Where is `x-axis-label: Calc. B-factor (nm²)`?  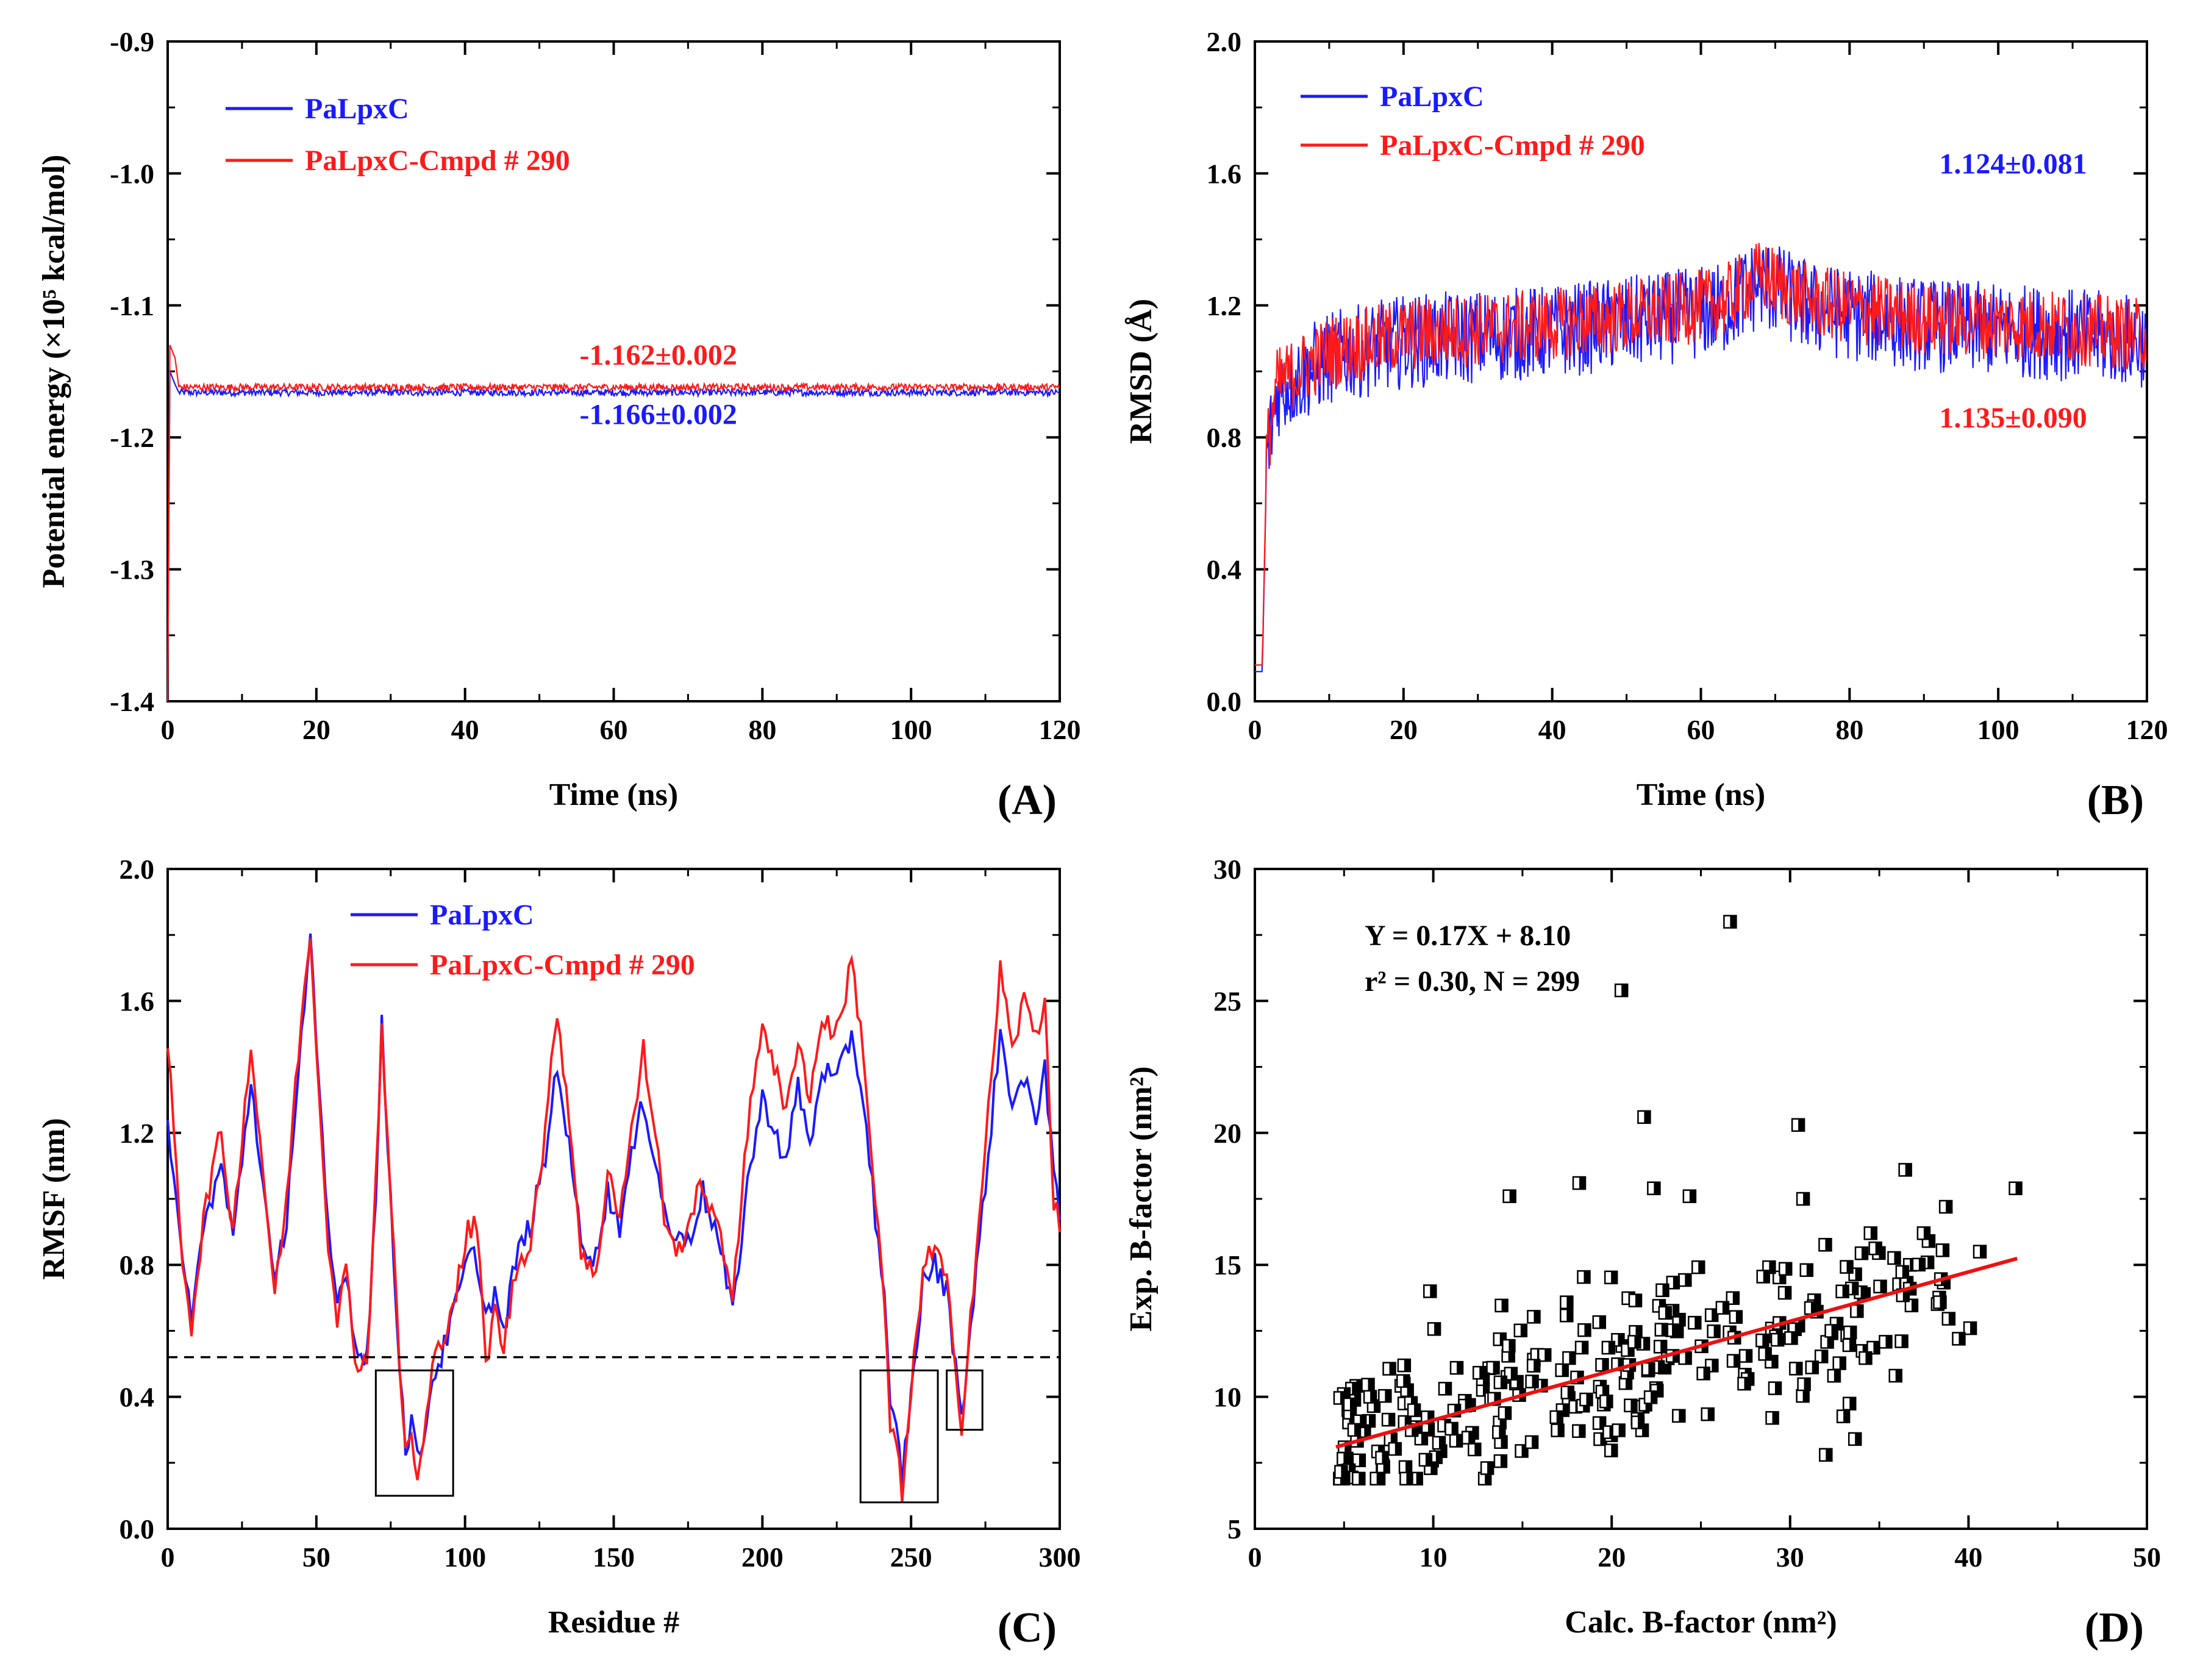
x-axis-label: Calc. B-factor (nm²) is located at coordinates (1701, 1622).